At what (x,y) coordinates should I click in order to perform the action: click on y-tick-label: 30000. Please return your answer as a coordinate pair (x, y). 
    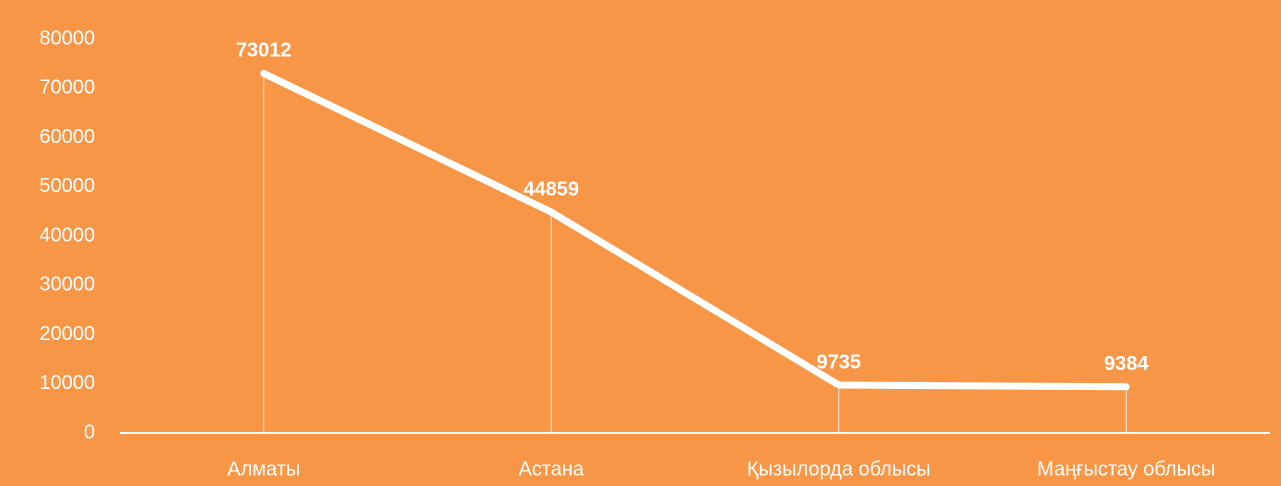
    Looking at the image, I should click on (67, 285).